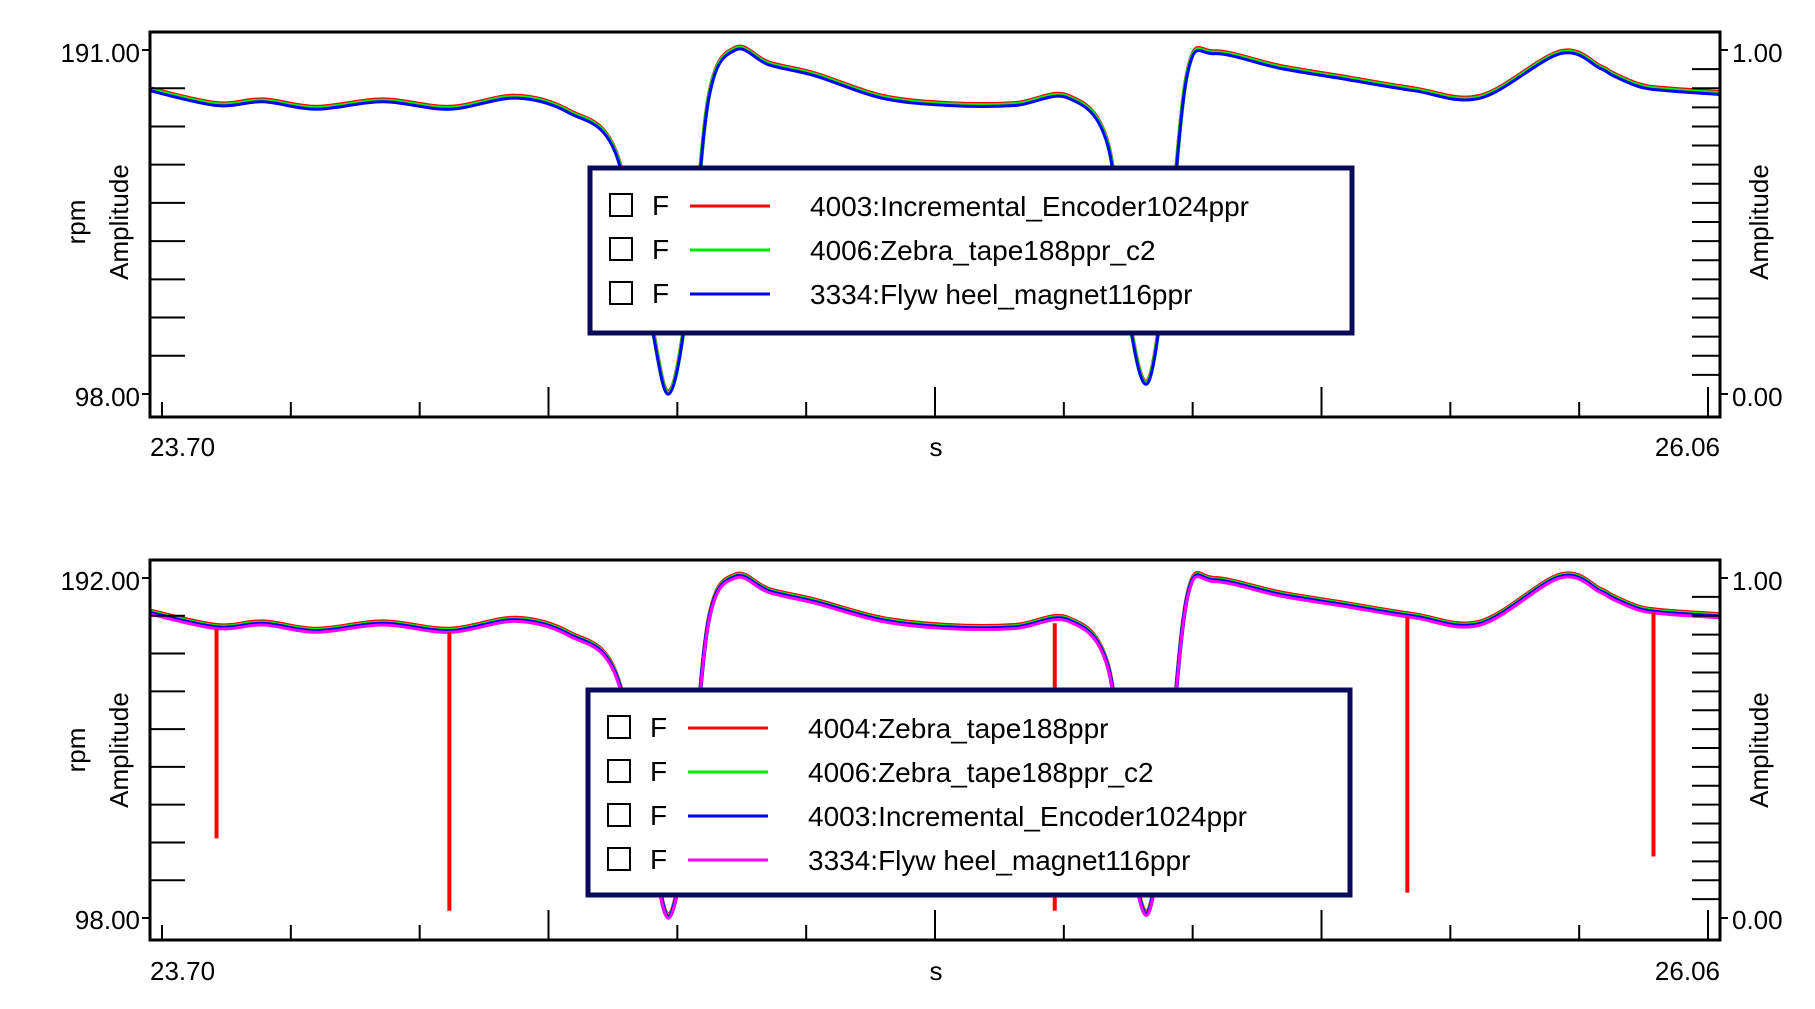  What do you see at coordinates (1757, 53) in the screenshot?
I see `y-right-tick-label-top-max: 1.00` at bounding box center [1757, 53].